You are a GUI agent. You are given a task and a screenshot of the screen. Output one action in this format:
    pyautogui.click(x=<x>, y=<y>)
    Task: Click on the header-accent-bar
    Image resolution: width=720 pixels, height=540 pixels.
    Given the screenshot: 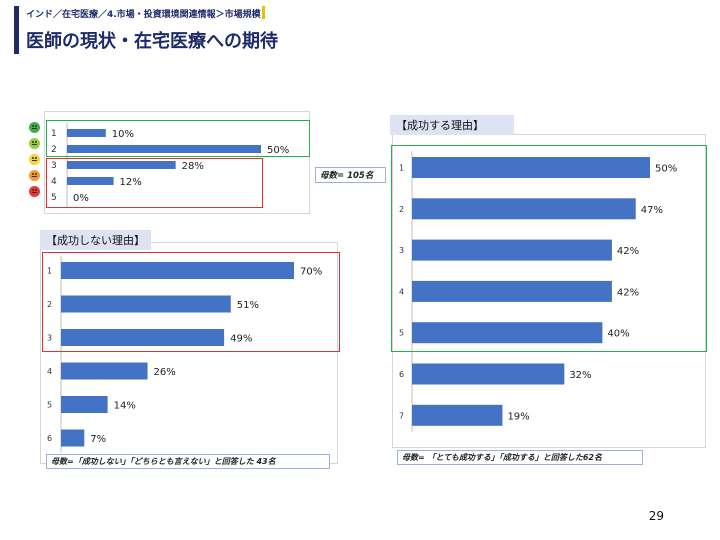 What is the action you would take?
    pyautogui.click(x=16, y=30)
    